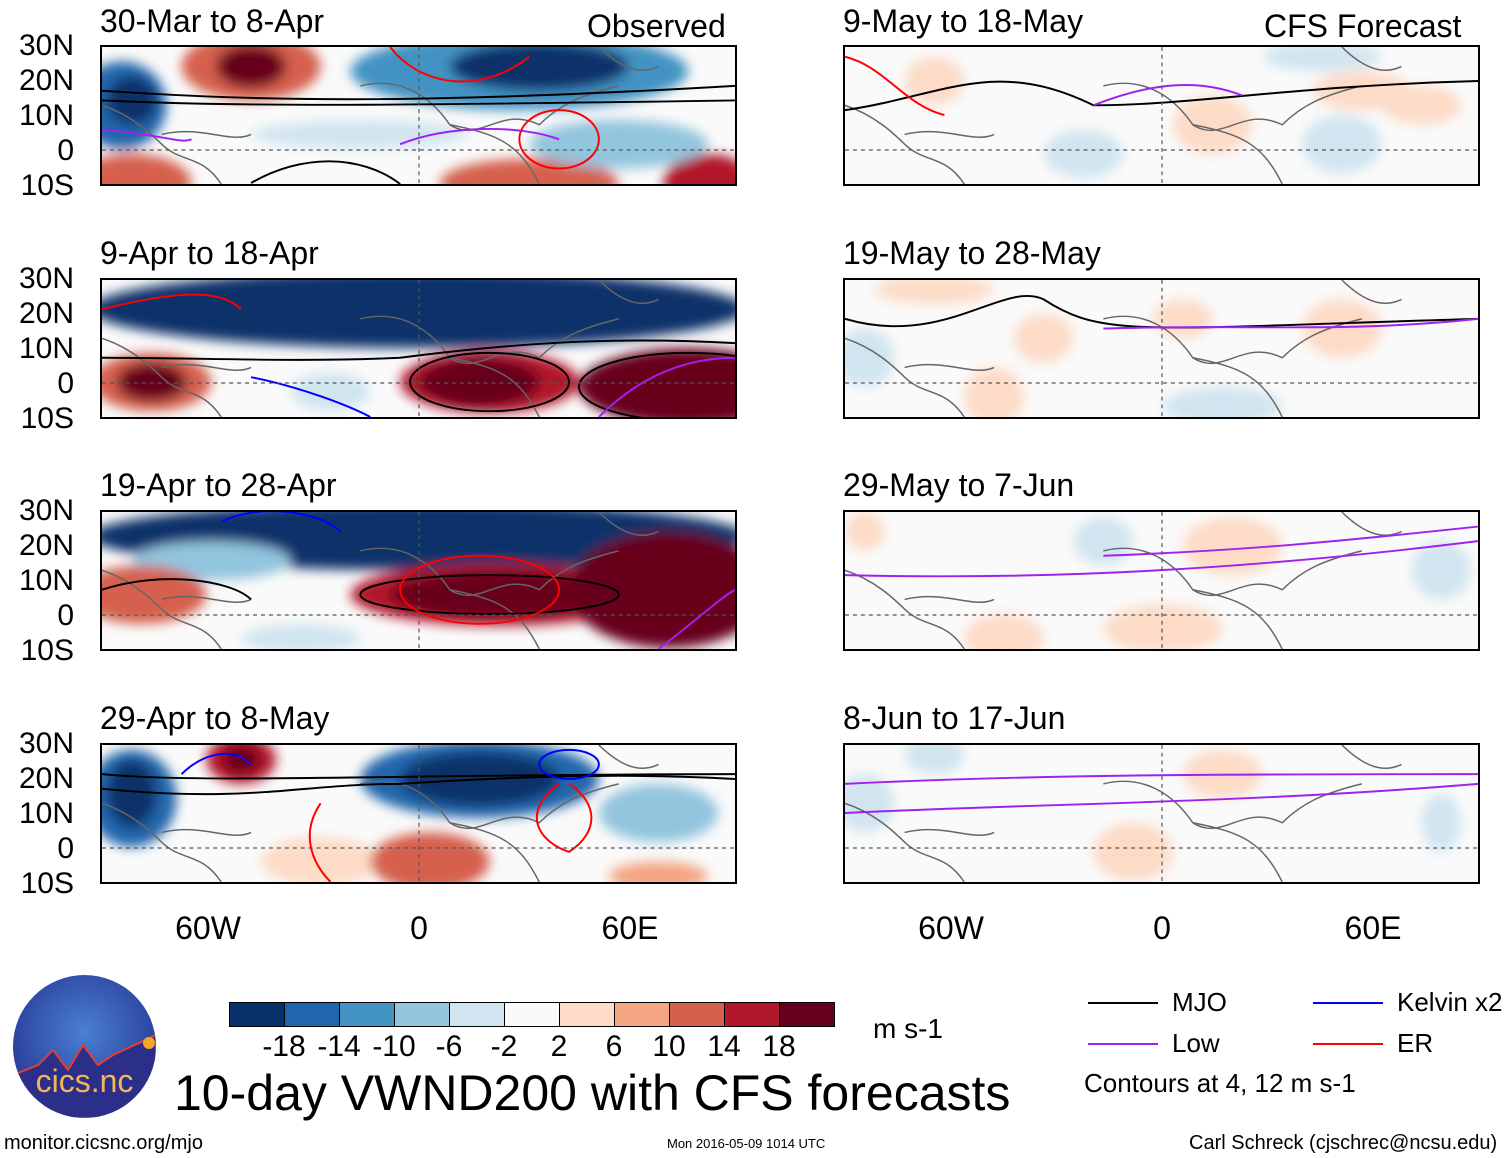  What do you see at coordinates (669, 1046) in the screenshot?
I see `colorbar-tick-label: 10` at bounding box center [669, 1046].